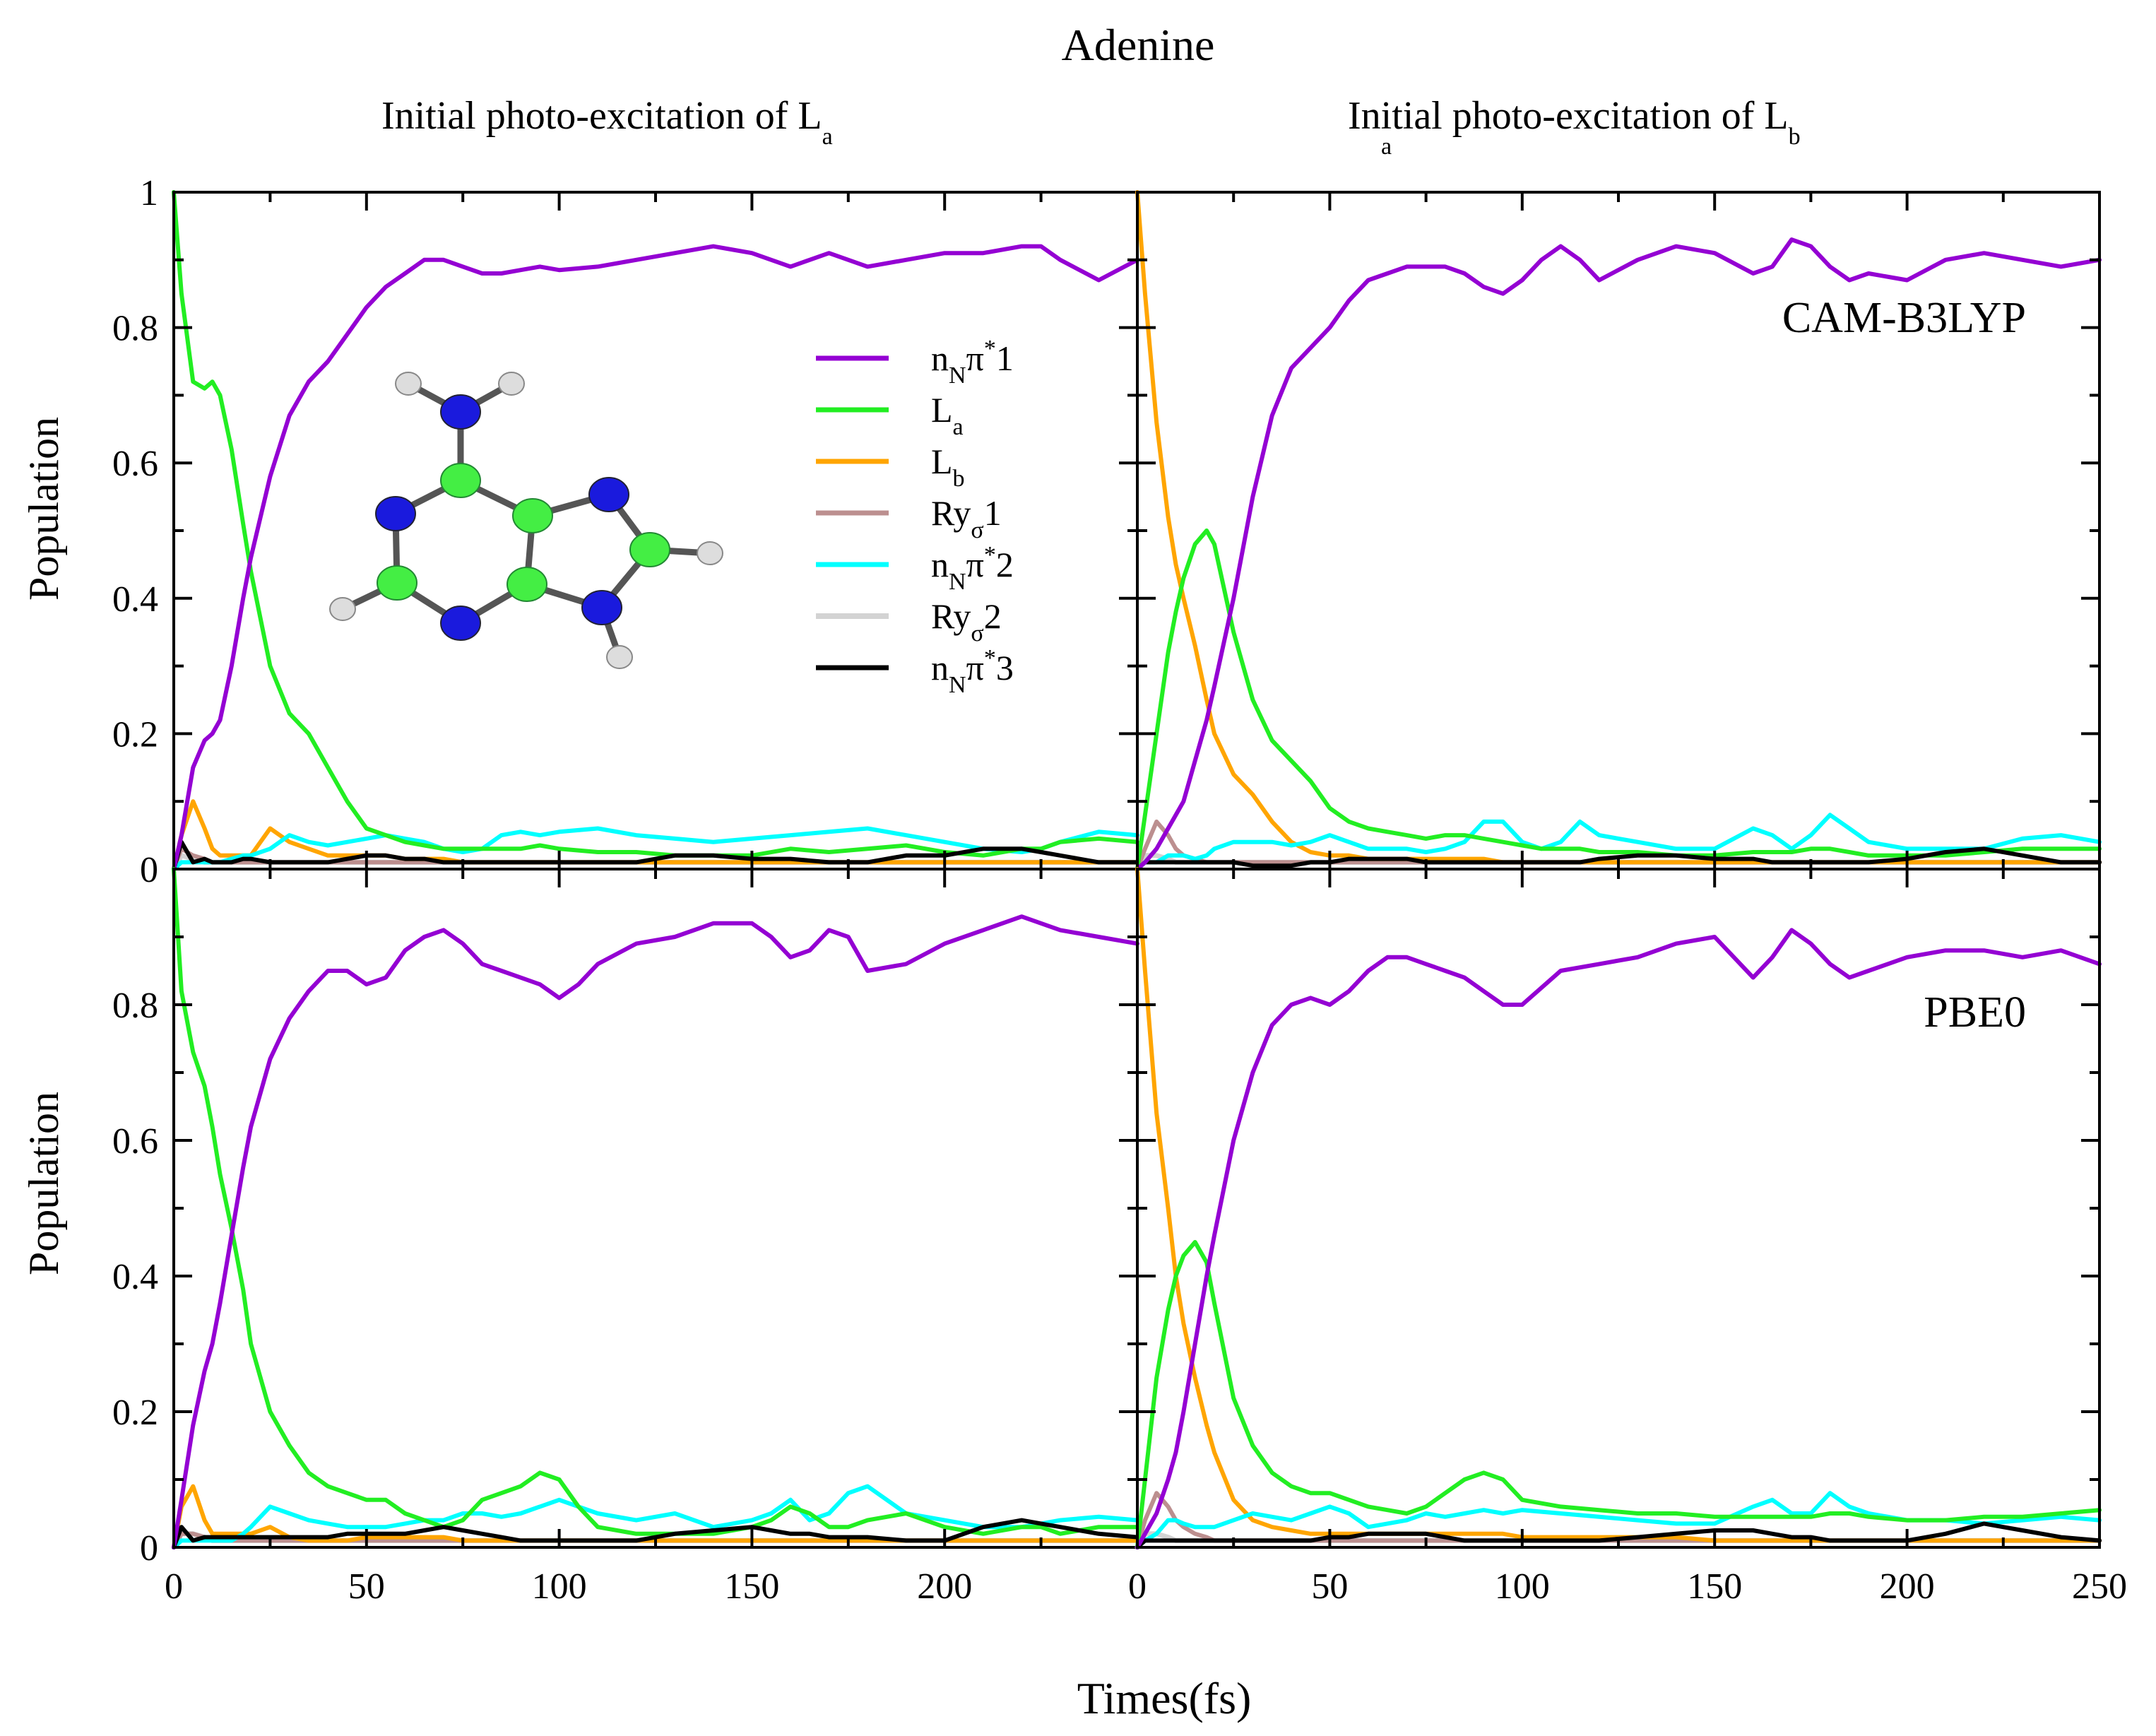 The height and width of the screenshot is (1736, 2156). Describe the element at coordinates (1975, 1012) in the screenshot. I see `method-label-pbe0: PBE0` at that location.